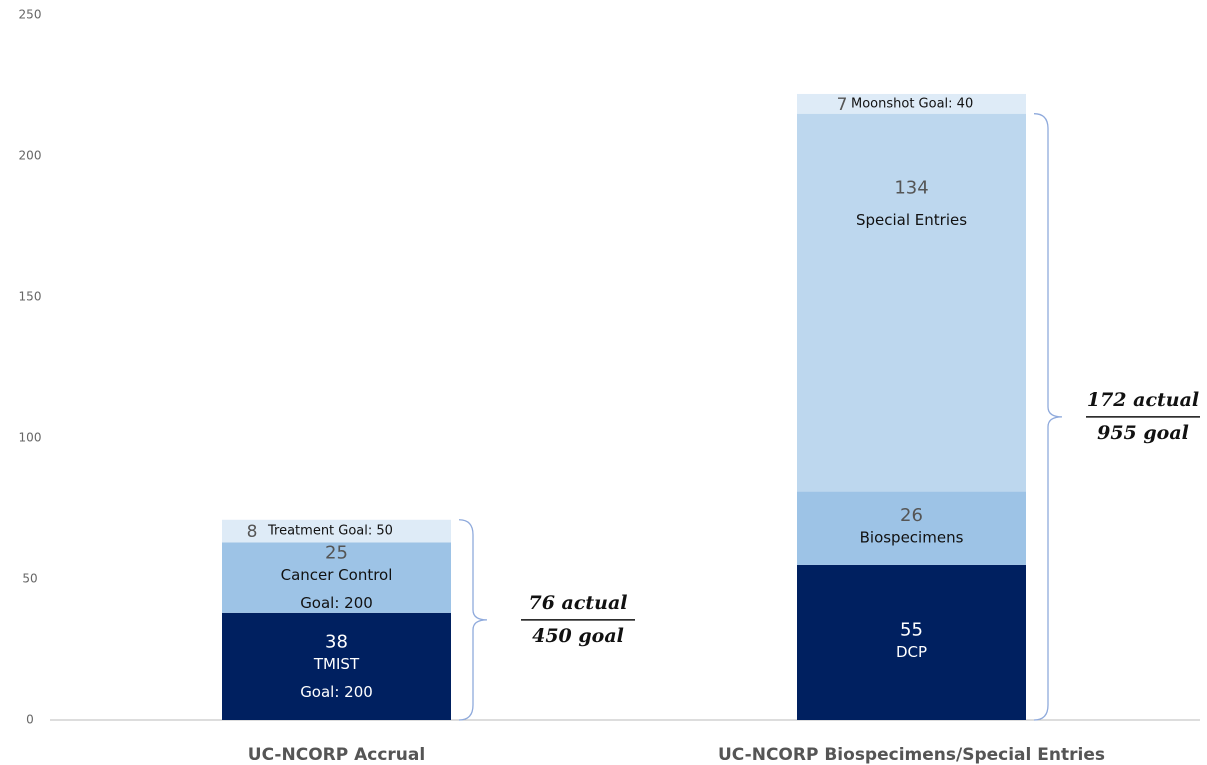 Image resolution: width=1207 pixels, height=765 pixels. I want to click on segment-label: Cancer Control, so click(337, 575).